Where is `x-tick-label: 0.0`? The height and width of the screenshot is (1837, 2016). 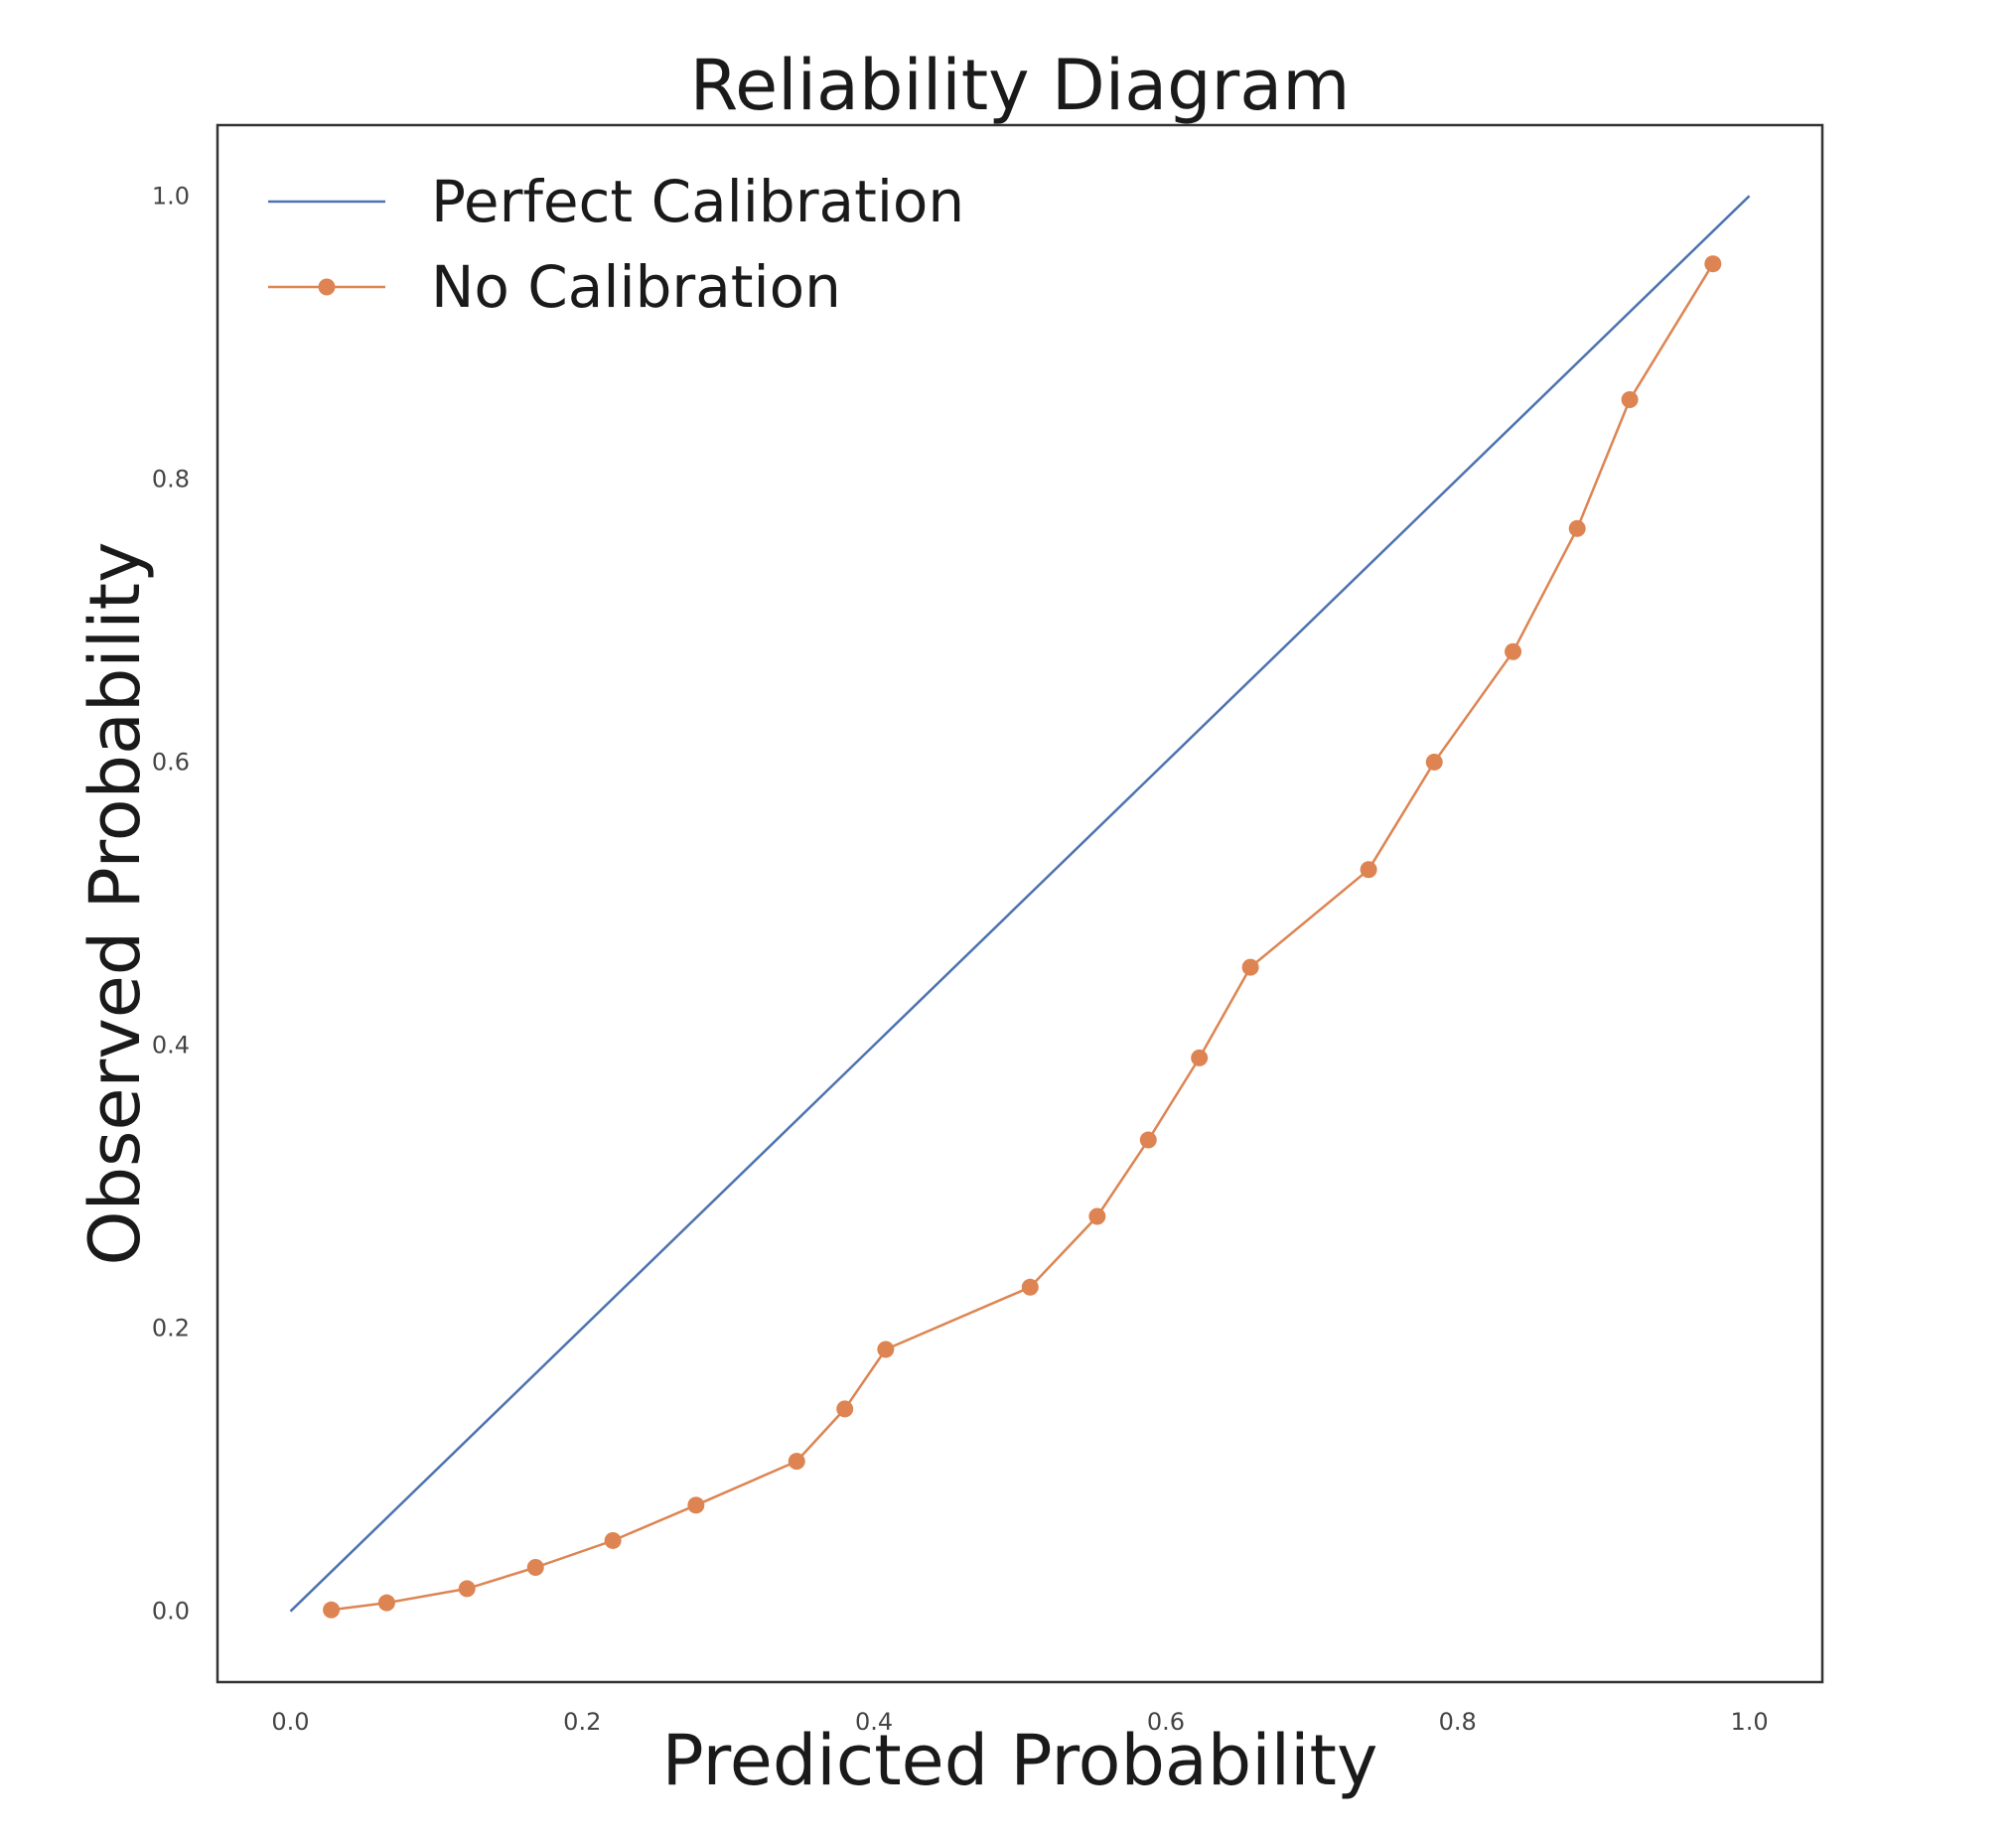 x-tick-label: 0.0 is located at coordinates (290, 1722).